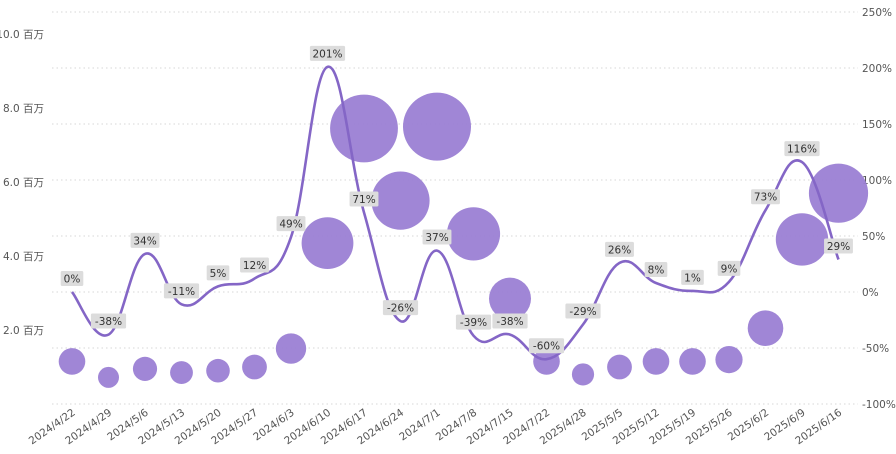 Image resolution: width=896 pixels, height=454 pixels. I want to click on data-label: 1%, so click(692, 278).